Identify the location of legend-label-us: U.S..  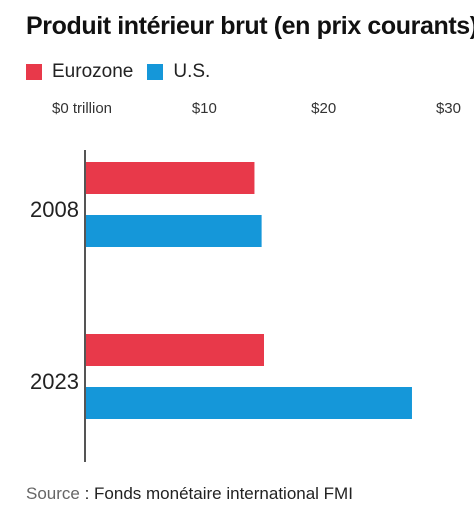
(192, 71).